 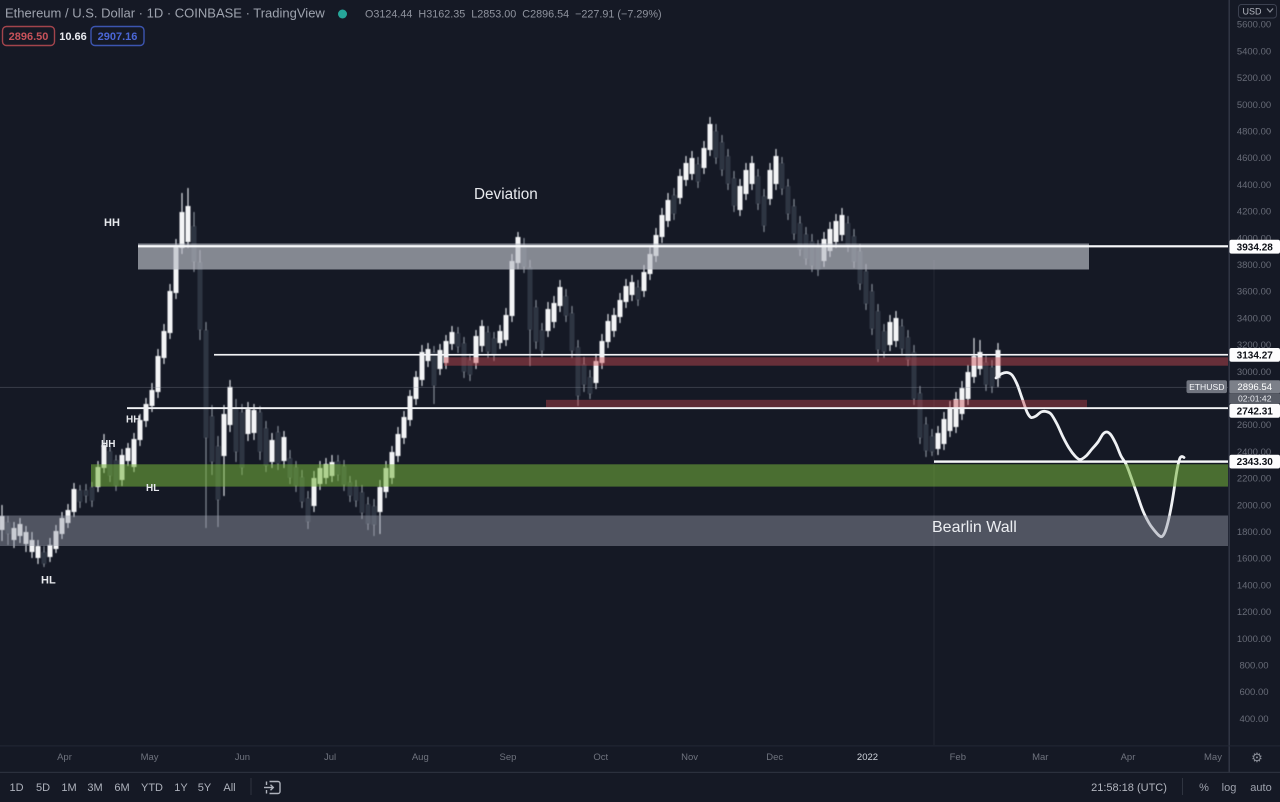 What do you see at coordinates (1254, 612) in the screenshot?
I see `svg-text: 1200.00` at bounding box center [1254, 612].